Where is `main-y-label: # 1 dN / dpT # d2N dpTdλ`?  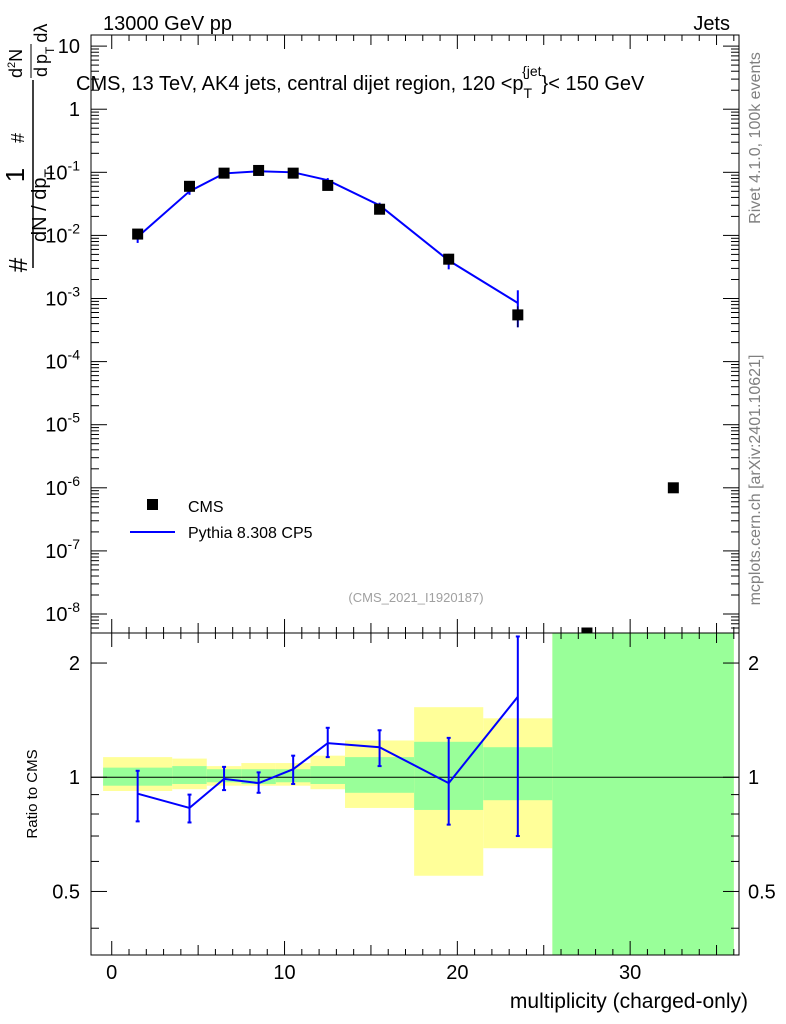
main-y-label: # 1 dN / dpT # d2N dpTdλ is located at coordinates (28, 148).